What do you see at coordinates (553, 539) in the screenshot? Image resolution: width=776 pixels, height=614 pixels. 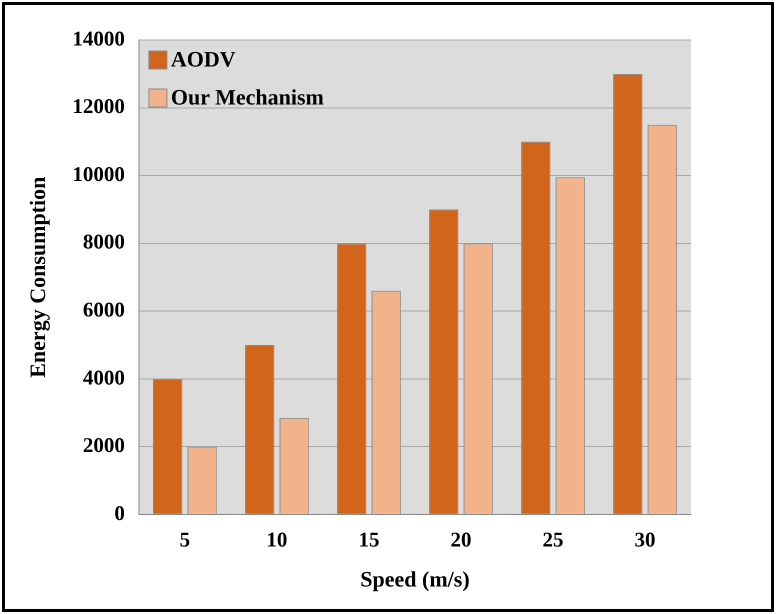 I see `x-tick-label: 25` at bounding box center [553, 539].